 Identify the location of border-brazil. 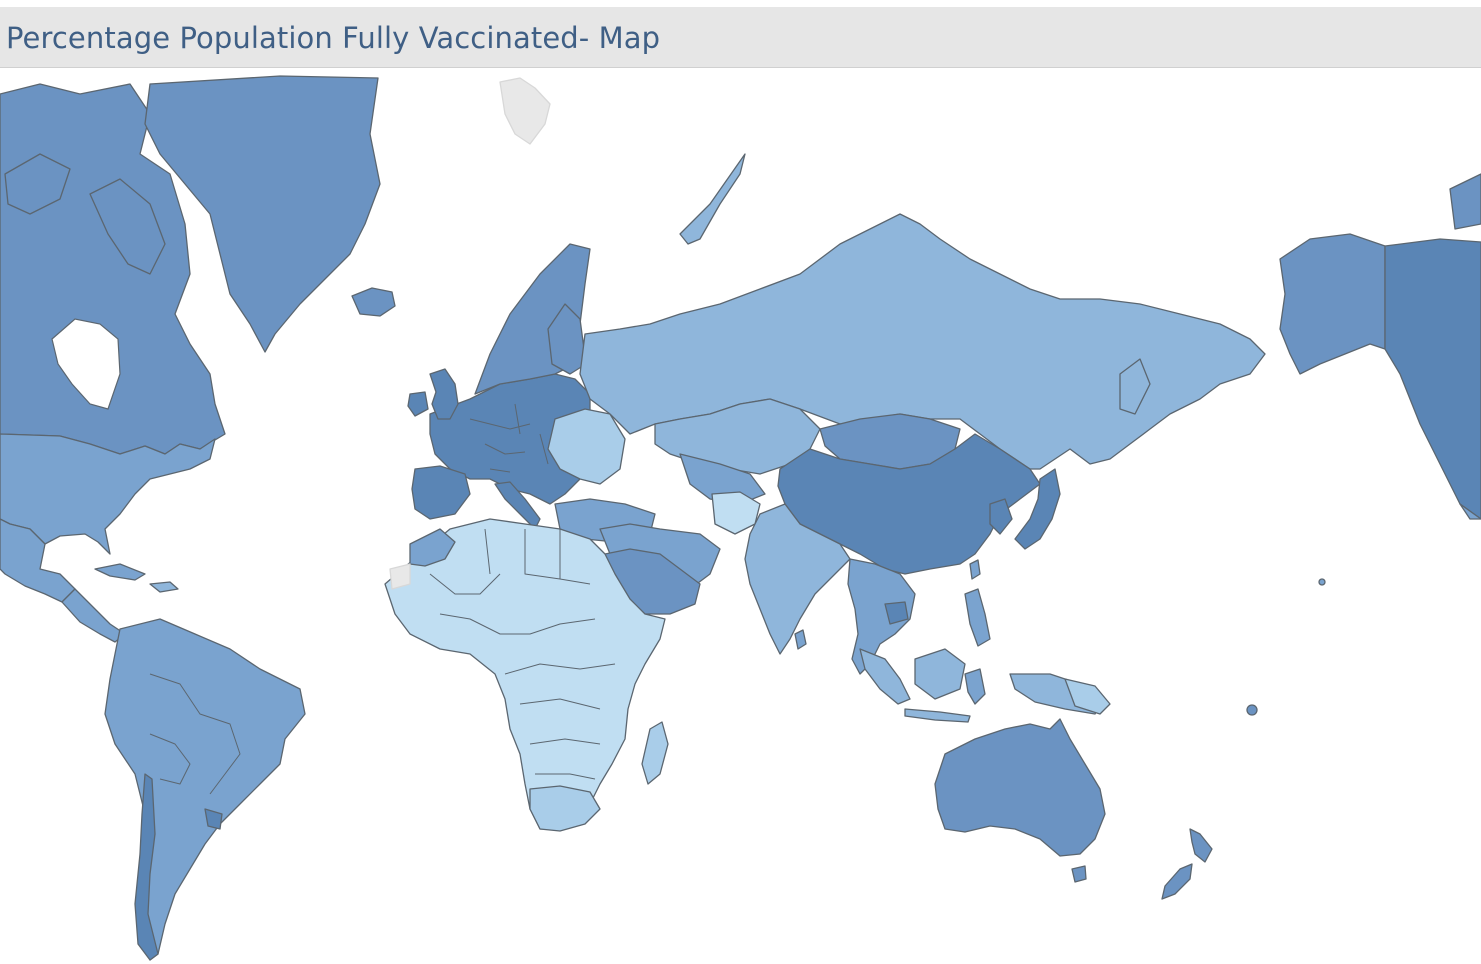
(195, 734).